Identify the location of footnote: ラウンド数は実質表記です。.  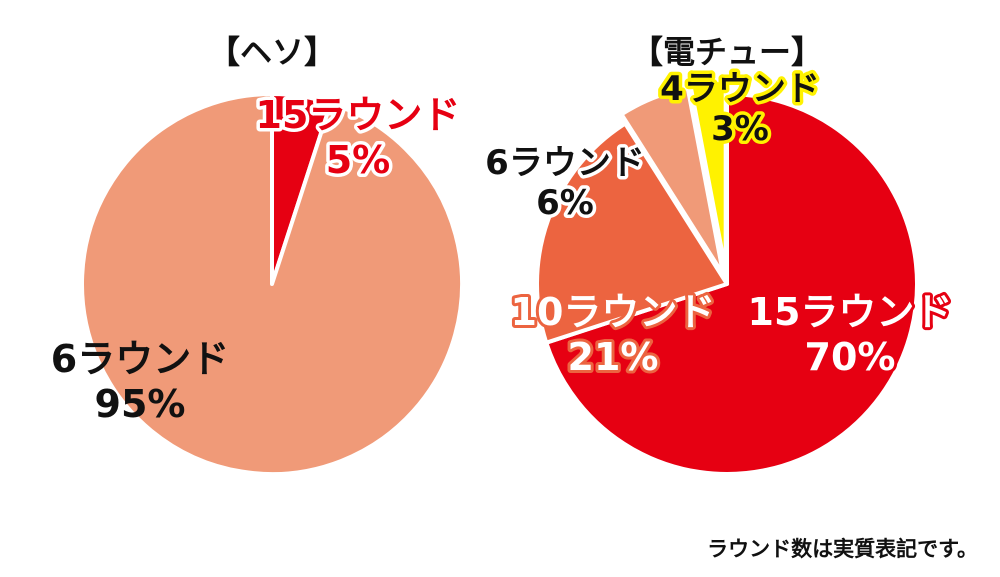
(842, 549).